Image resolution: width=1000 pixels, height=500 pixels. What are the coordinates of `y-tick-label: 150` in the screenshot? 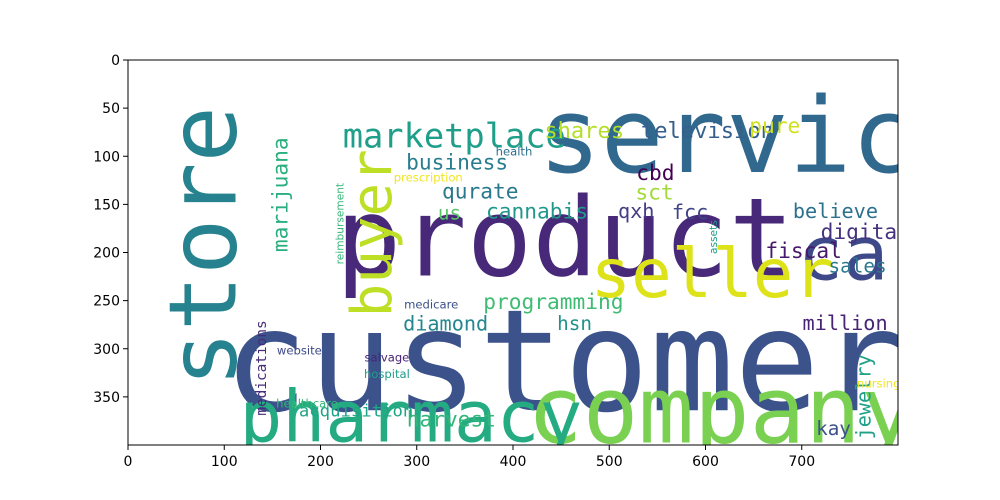 It's located at (106, 205).